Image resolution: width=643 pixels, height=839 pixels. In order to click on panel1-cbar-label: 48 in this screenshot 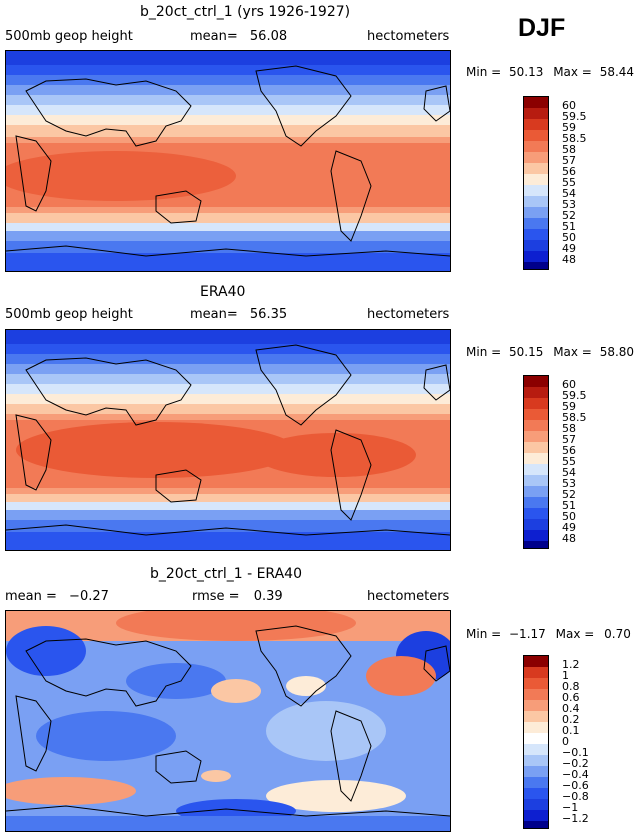, I will do `click(569, 259)`.